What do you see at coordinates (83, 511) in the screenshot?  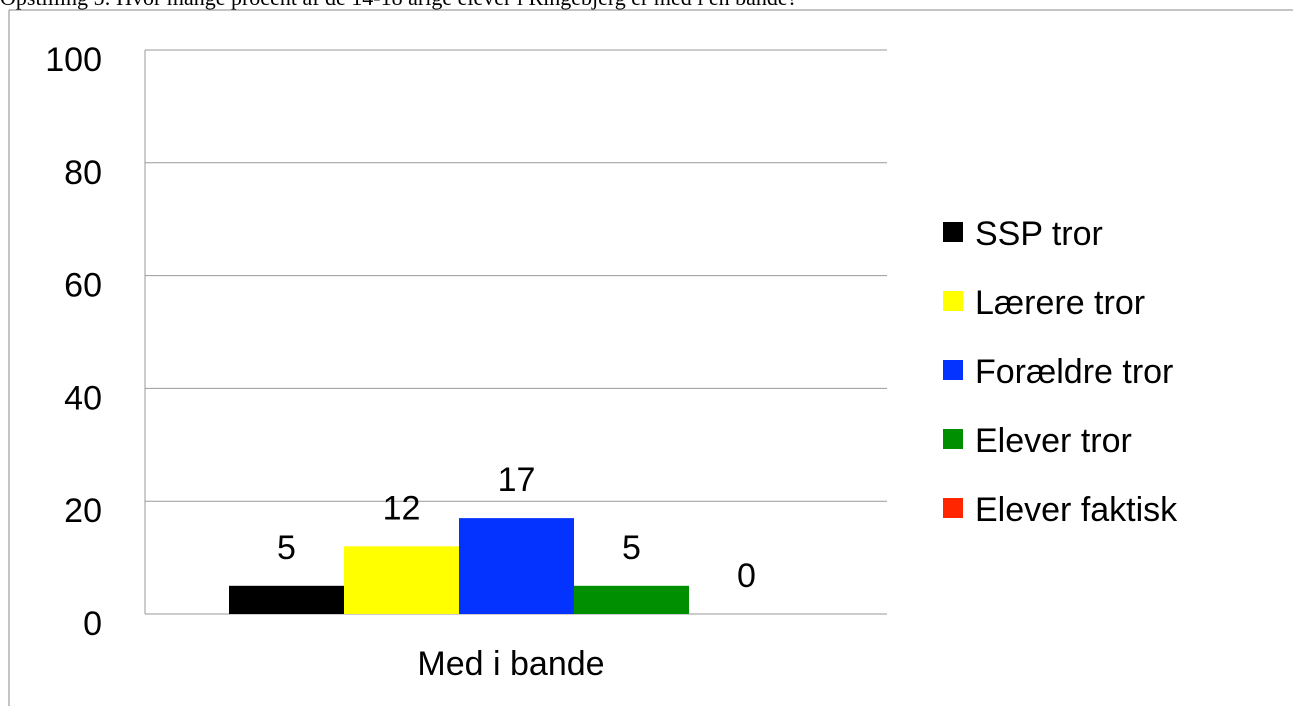 I see `y-tick-label: 20` at bounding box center [83, 511].